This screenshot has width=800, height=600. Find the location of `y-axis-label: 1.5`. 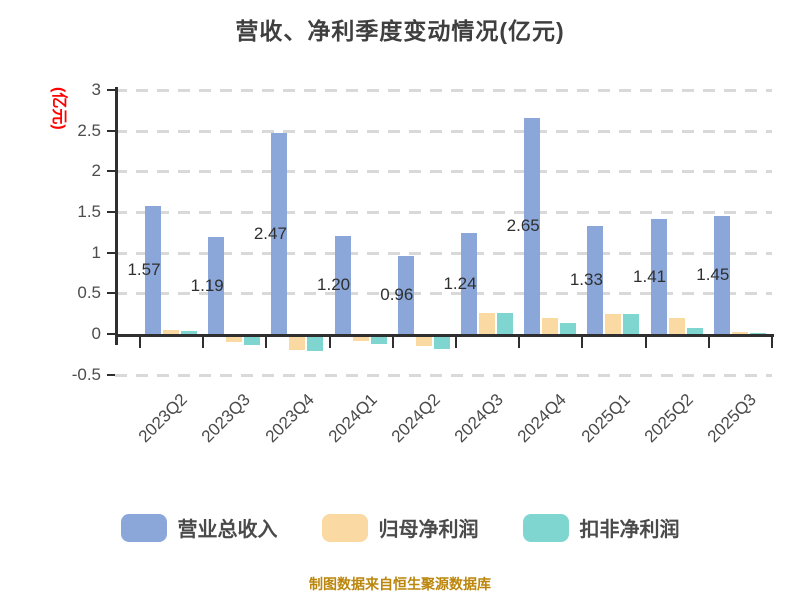

y-axis-label: 1.5 is located at coordinates (89, 211).